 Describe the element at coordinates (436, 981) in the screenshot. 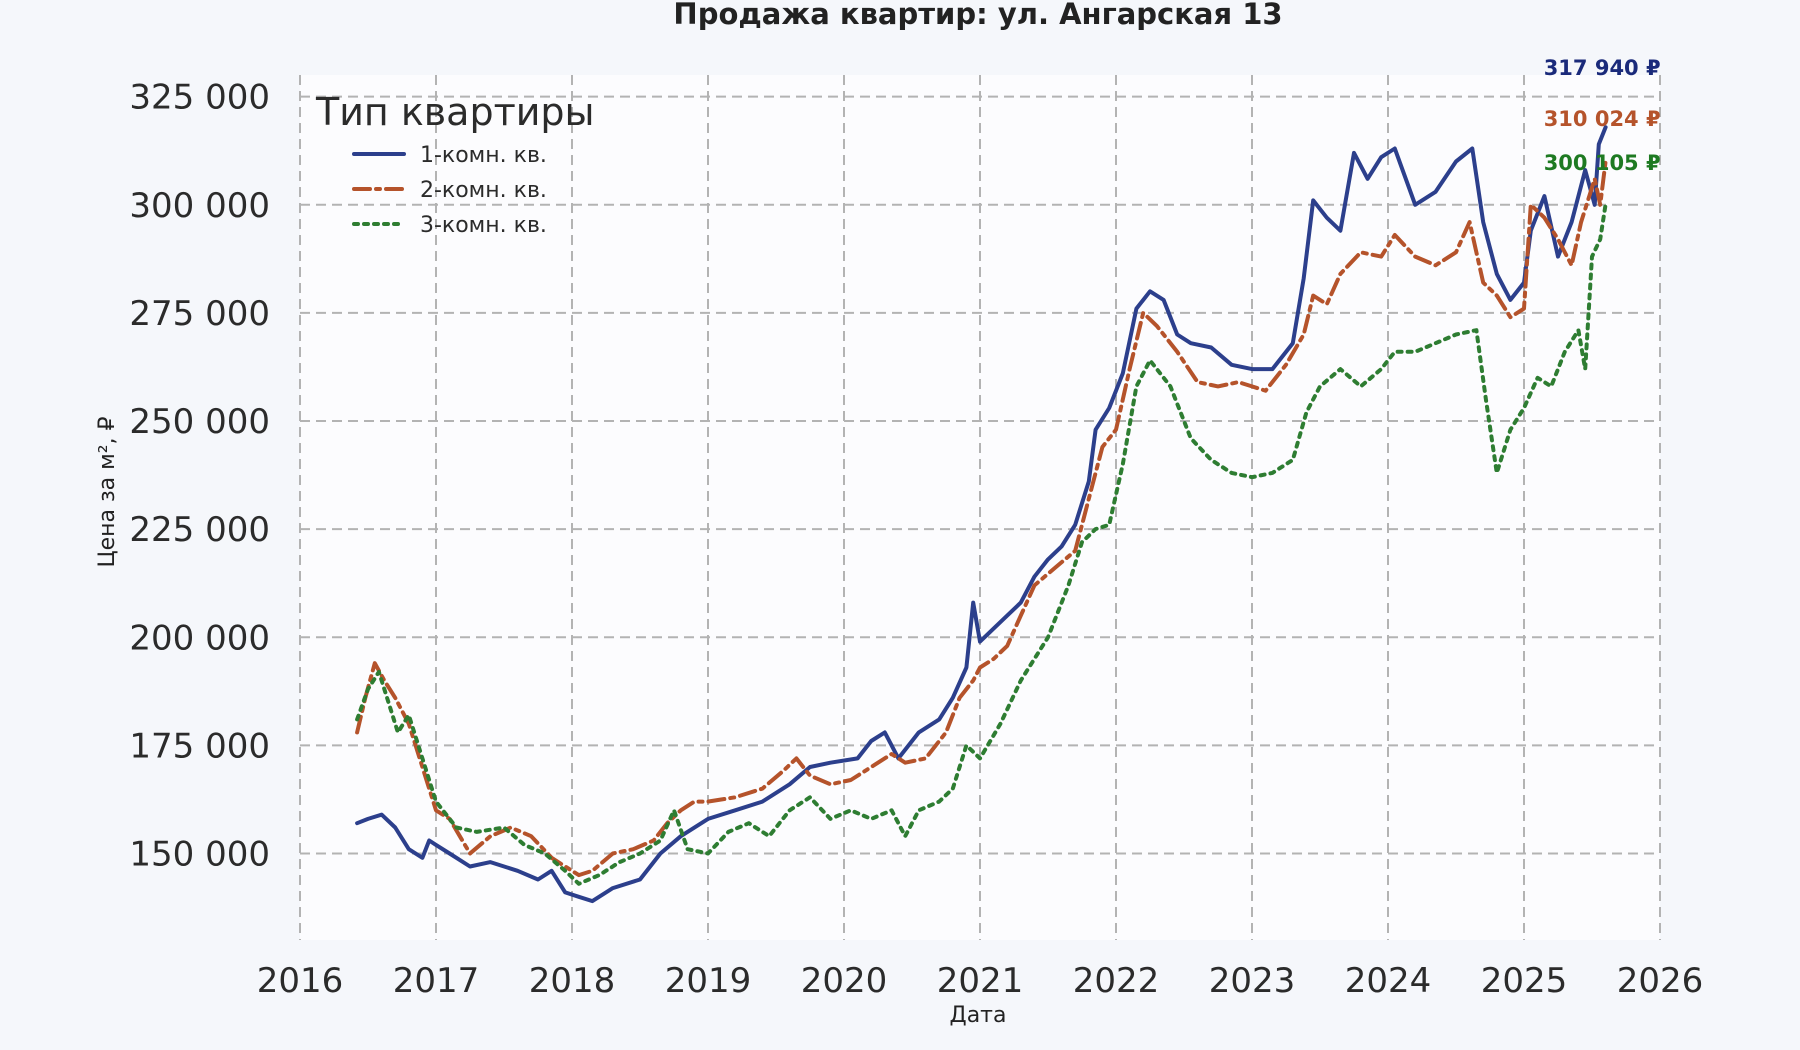

I see `x-tick-label: 2017` at that location.